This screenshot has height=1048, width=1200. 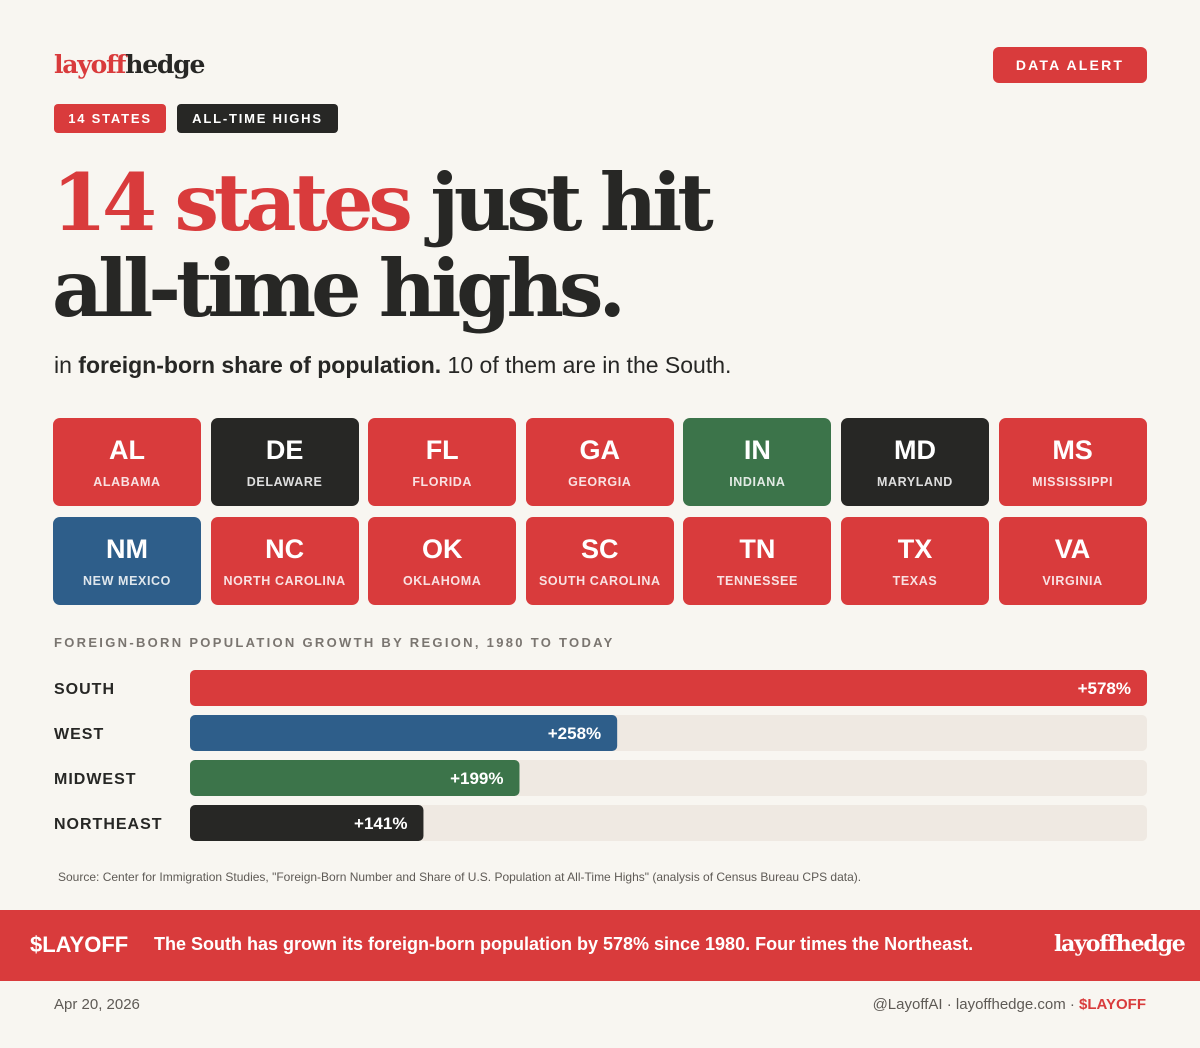 What do you see at coordinates (404, 733) in the screenshot?
I see `bar-west` at bounding box center [404, 733].